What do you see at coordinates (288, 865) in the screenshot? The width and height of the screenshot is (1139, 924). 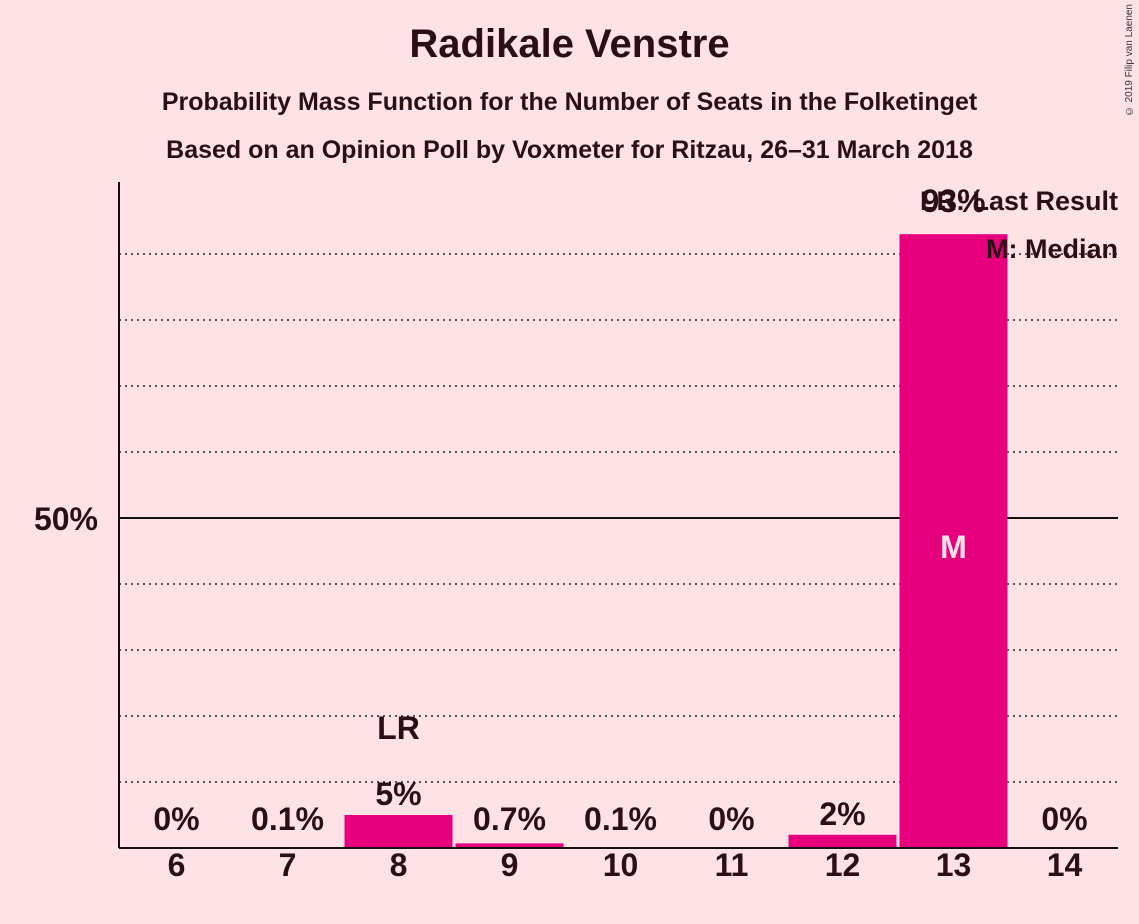 I see `x-tick-label: 7` at bounding box center [288, 865].